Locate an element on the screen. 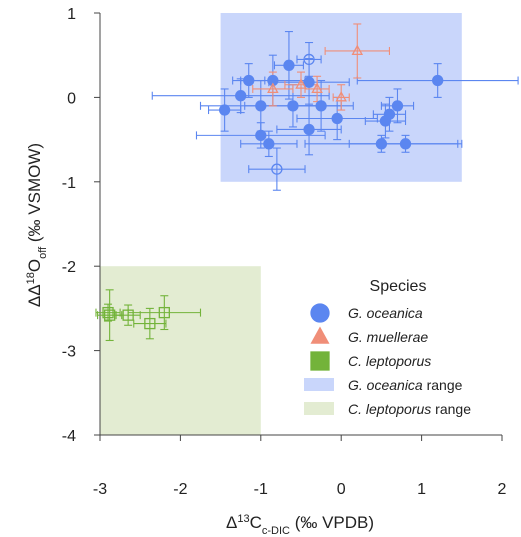  x-tick-label: -3 is located at coordinates (100, 489).